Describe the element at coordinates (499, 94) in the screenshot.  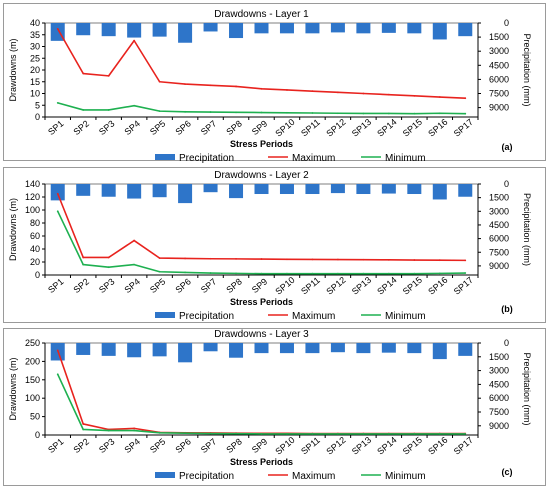
I see `y-tick-label-right: 7500` at that location.